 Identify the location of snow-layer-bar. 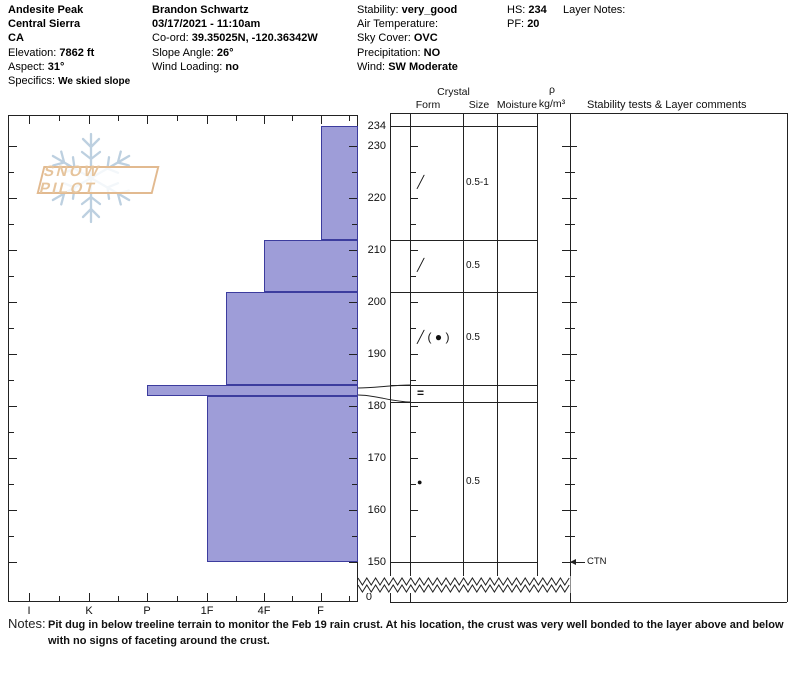
(292, 338).